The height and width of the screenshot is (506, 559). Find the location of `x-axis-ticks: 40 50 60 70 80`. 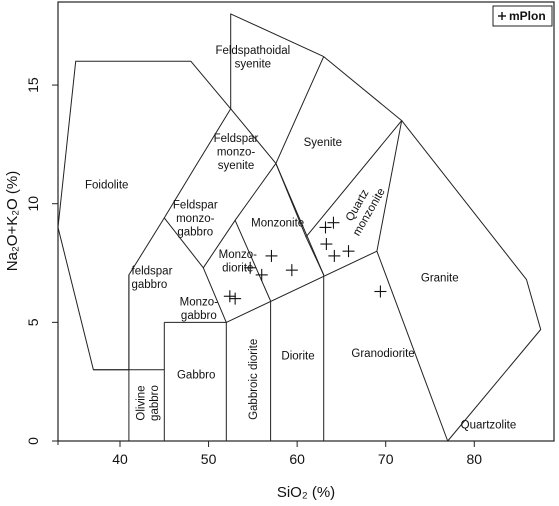

x-axis-ticks: 40 50 60 70 80 is located at coordinates (297, 454).